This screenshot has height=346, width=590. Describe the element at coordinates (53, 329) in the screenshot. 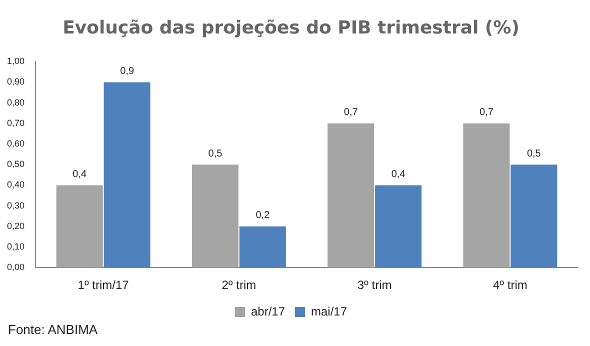

I see `source-note: Fonte: ANBIMA` at that location.